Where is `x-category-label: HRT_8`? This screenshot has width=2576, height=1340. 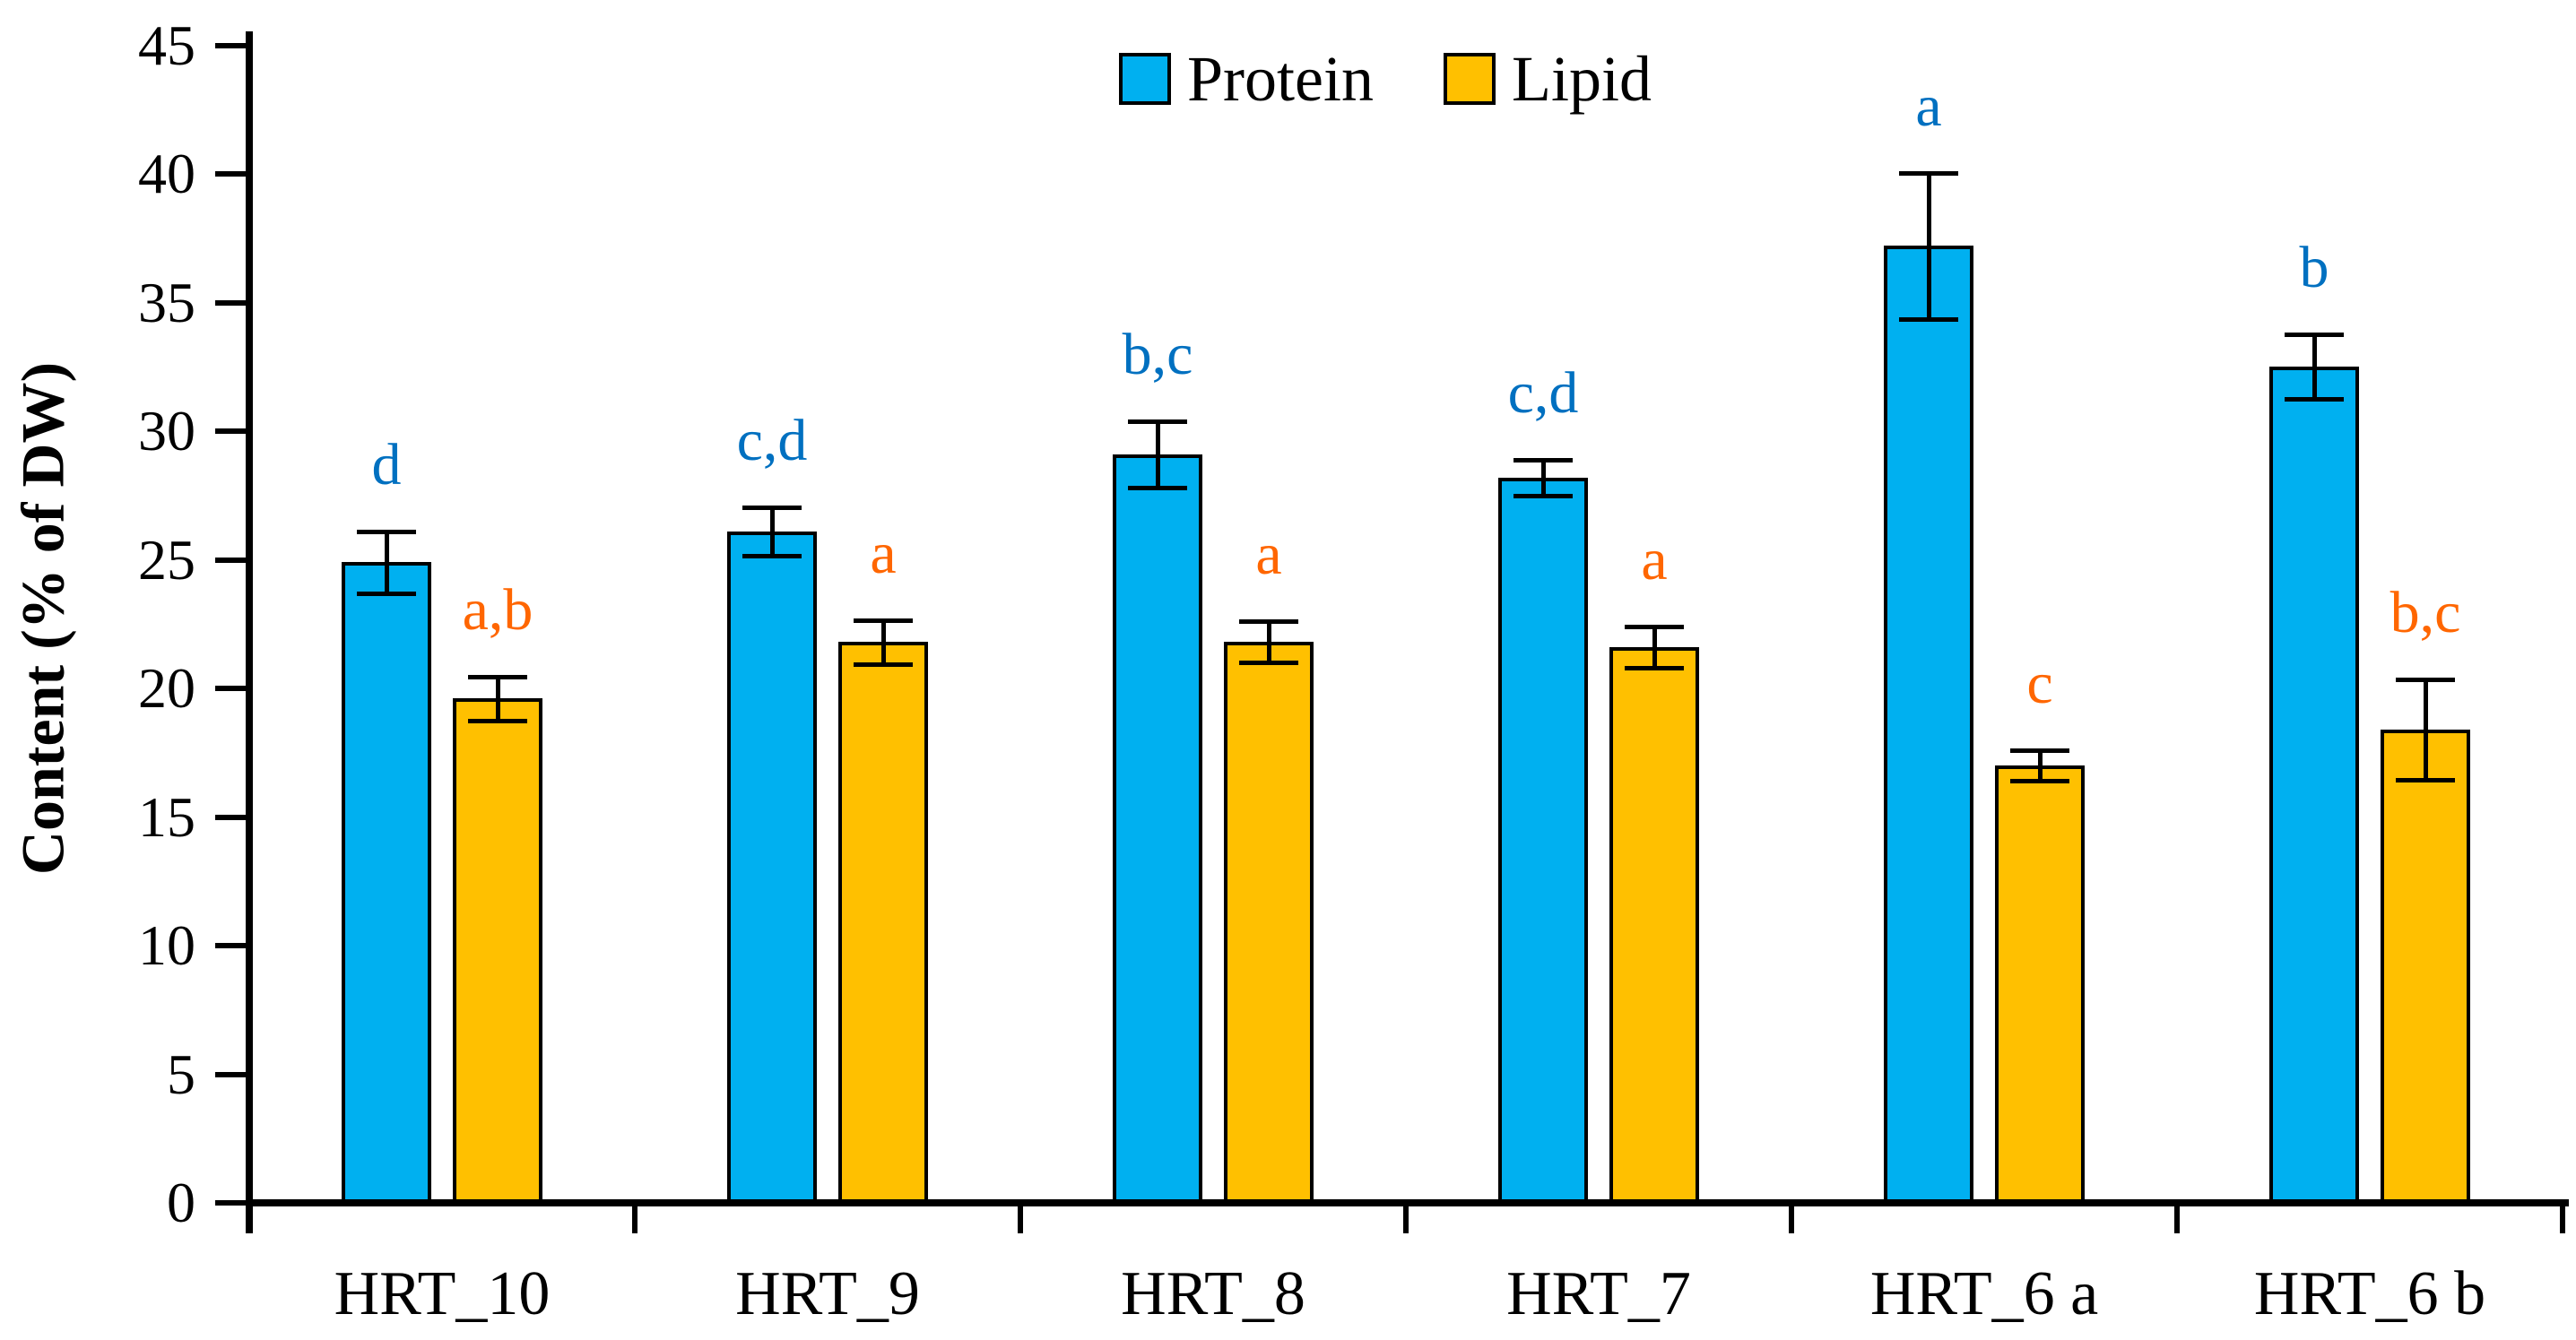 x-category-label: HRT_8 is located at coordinates (1213, 1293).